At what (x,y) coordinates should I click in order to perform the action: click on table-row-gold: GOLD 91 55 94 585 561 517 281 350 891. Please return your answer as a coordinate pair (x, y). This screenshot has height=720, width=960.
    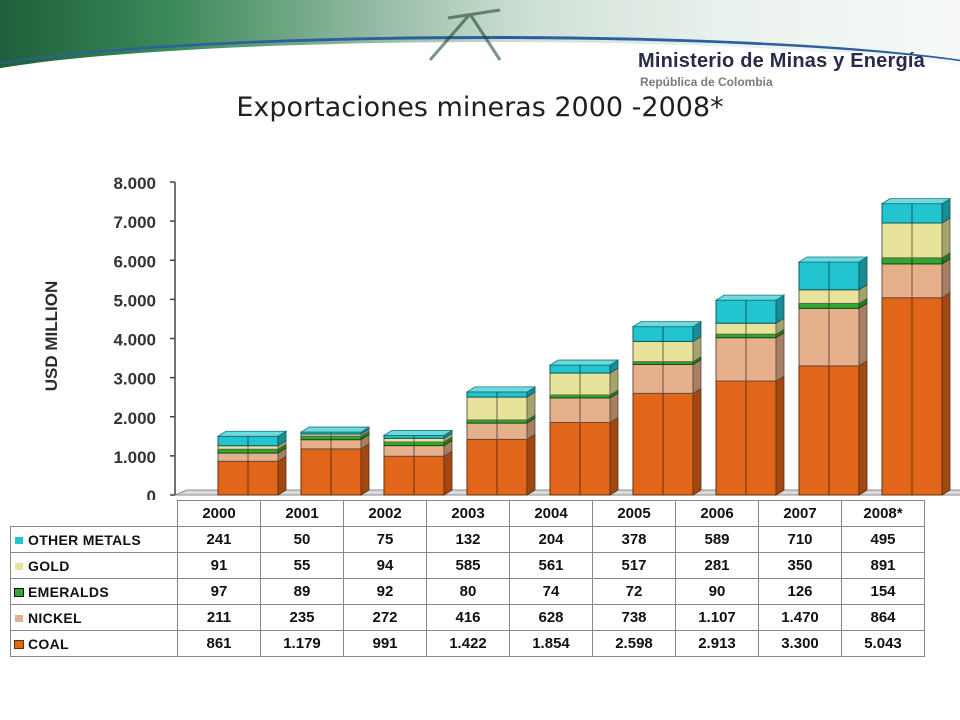
    Looking at the image, I should click on (467, 565).